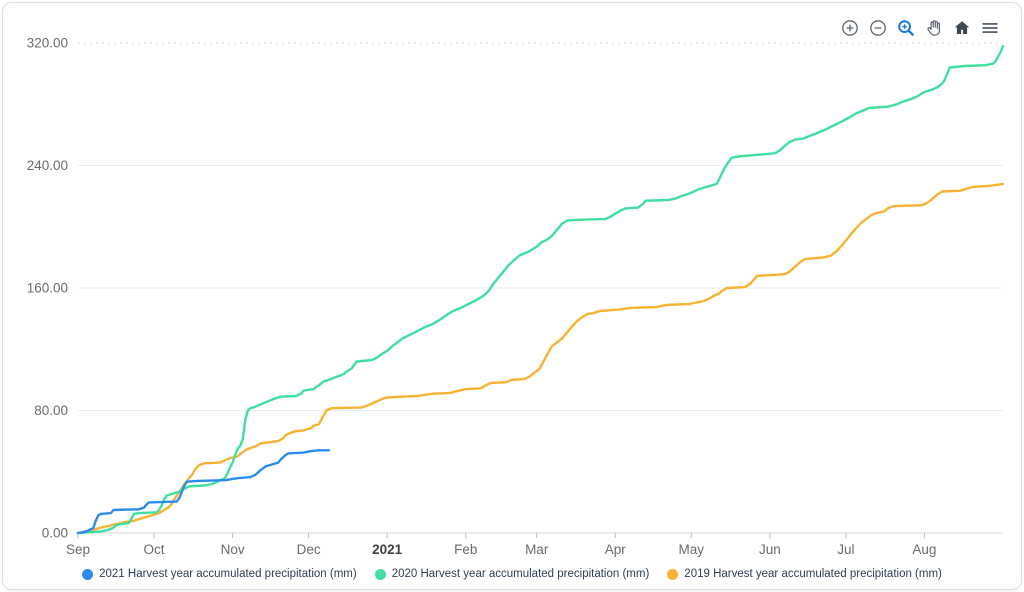 This screenshot has width=1024, height=592. Describe the element at coordinates (51, 410) in the screenshot. I see `y-axis-label: 80.00` at that location.